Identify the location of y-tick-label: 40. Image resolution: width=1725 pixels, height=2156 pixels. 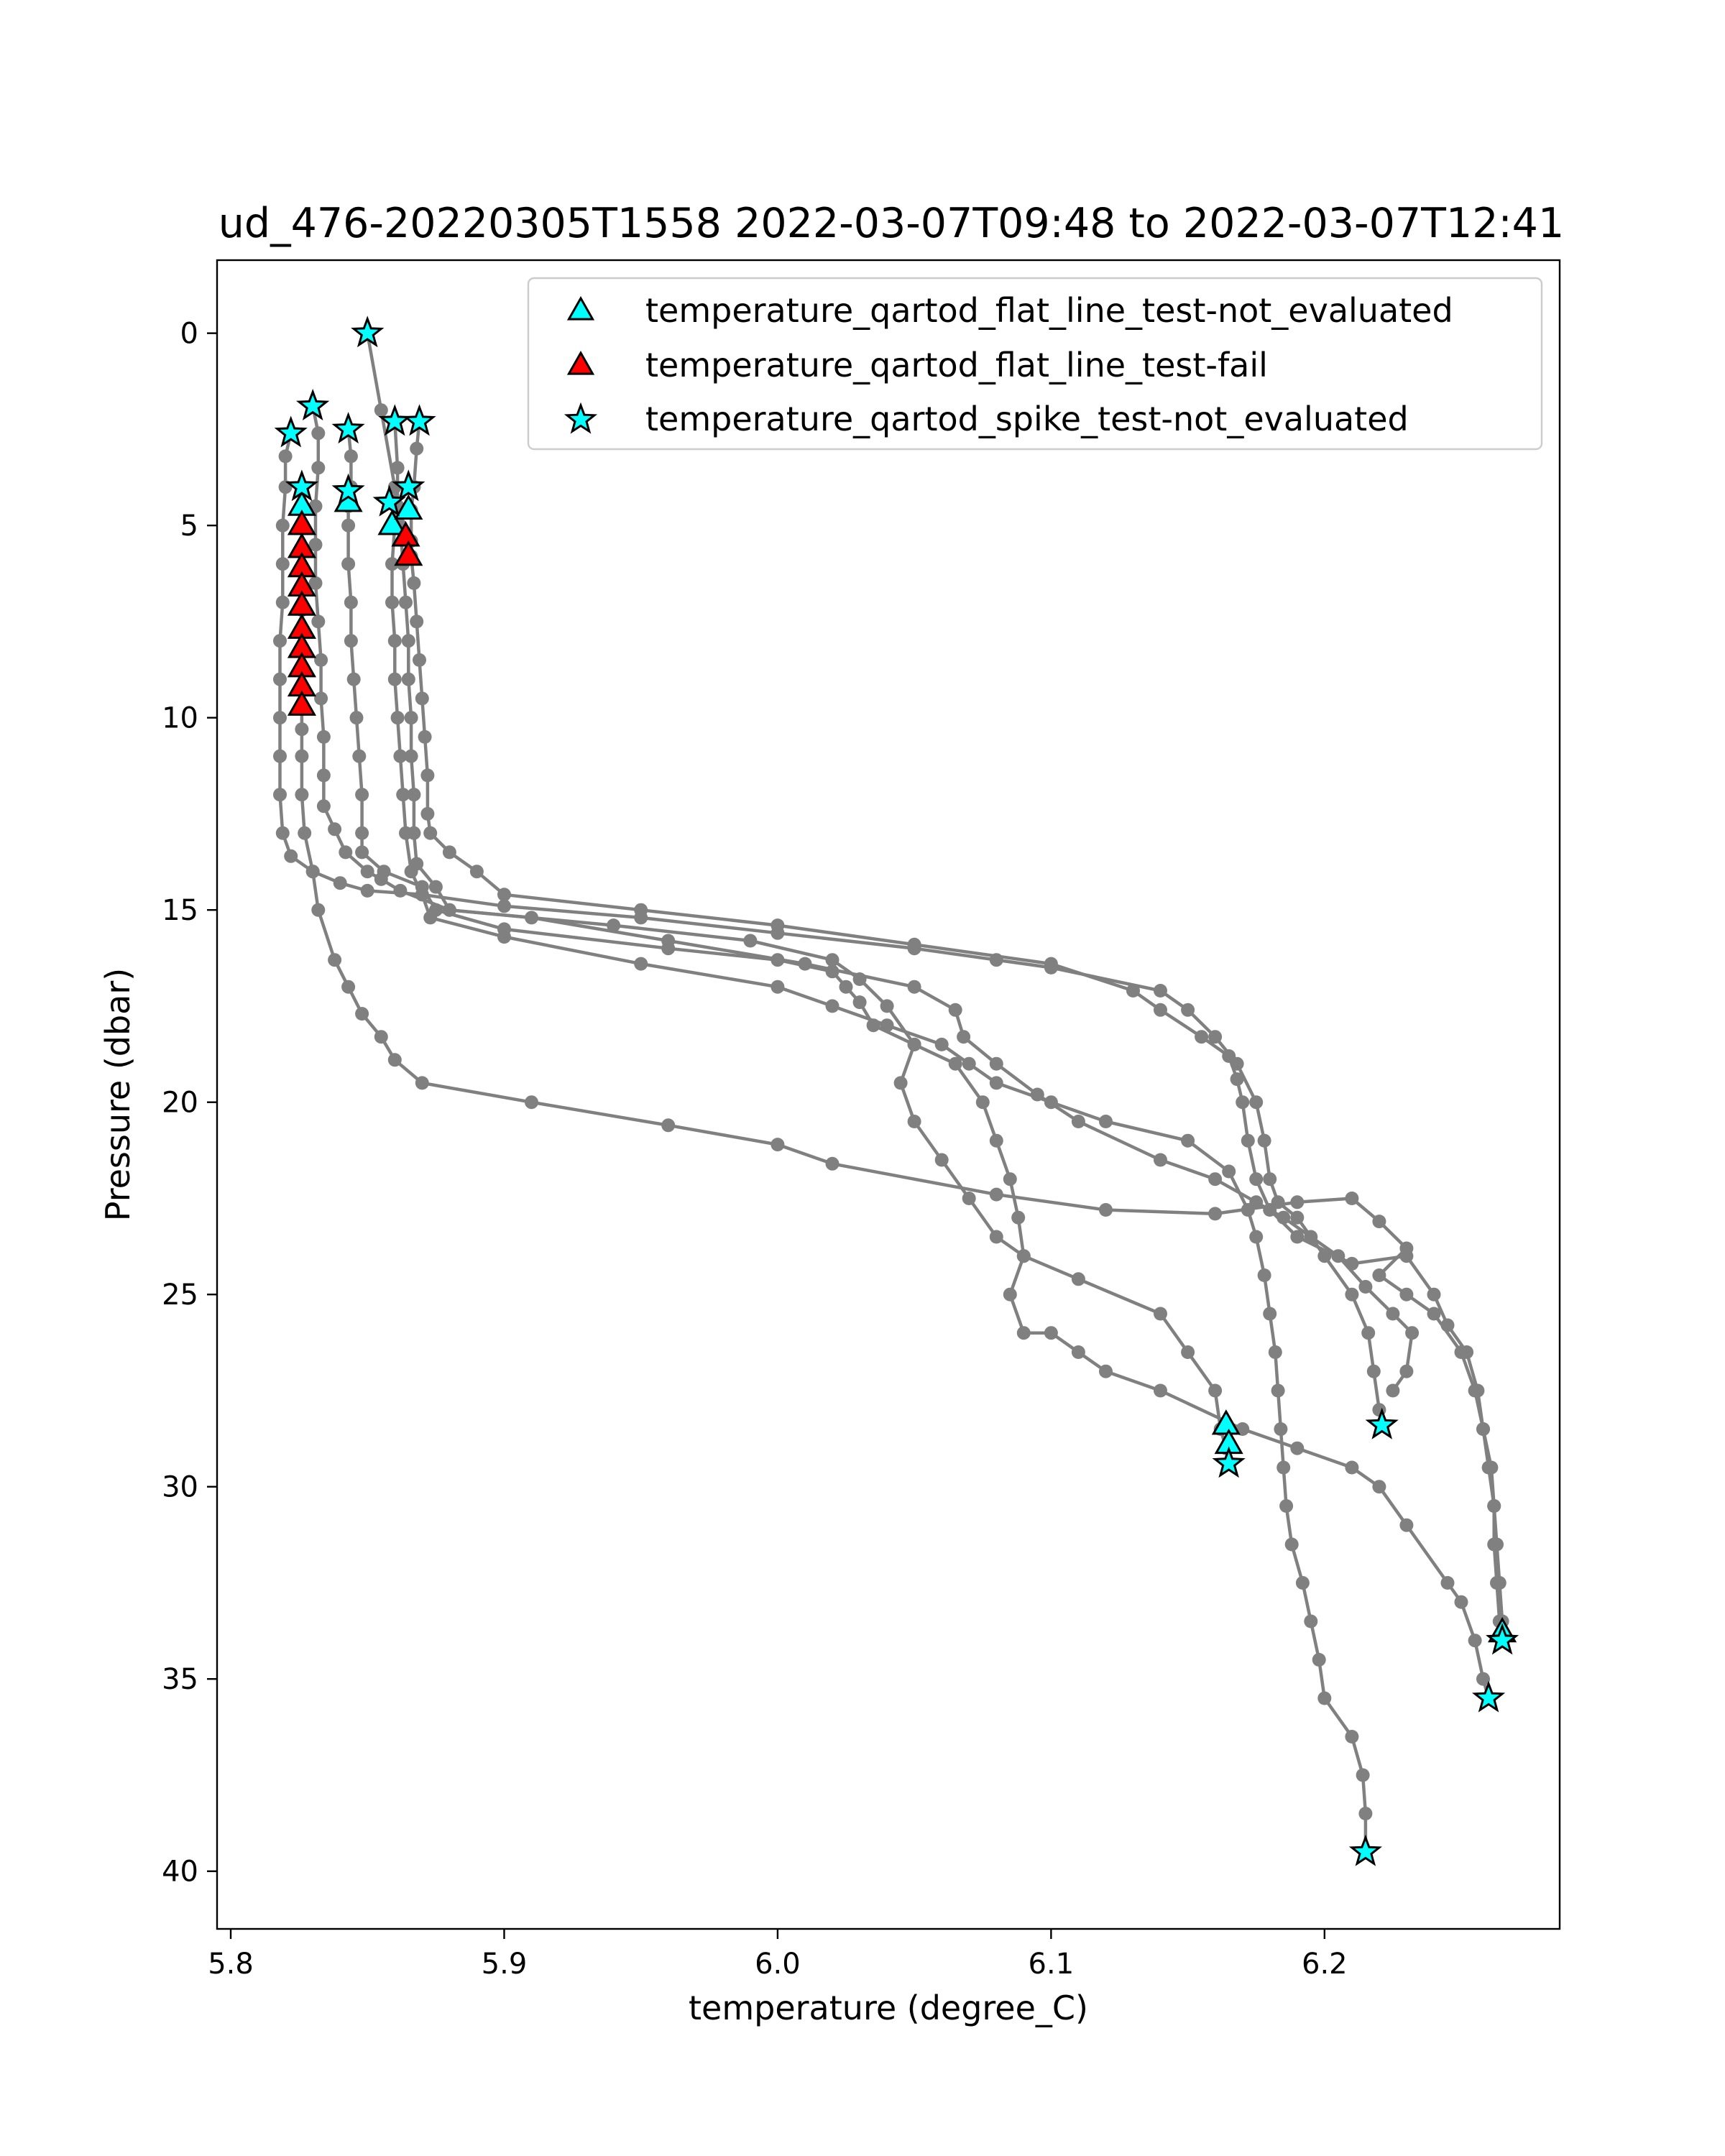
(180, 1872).